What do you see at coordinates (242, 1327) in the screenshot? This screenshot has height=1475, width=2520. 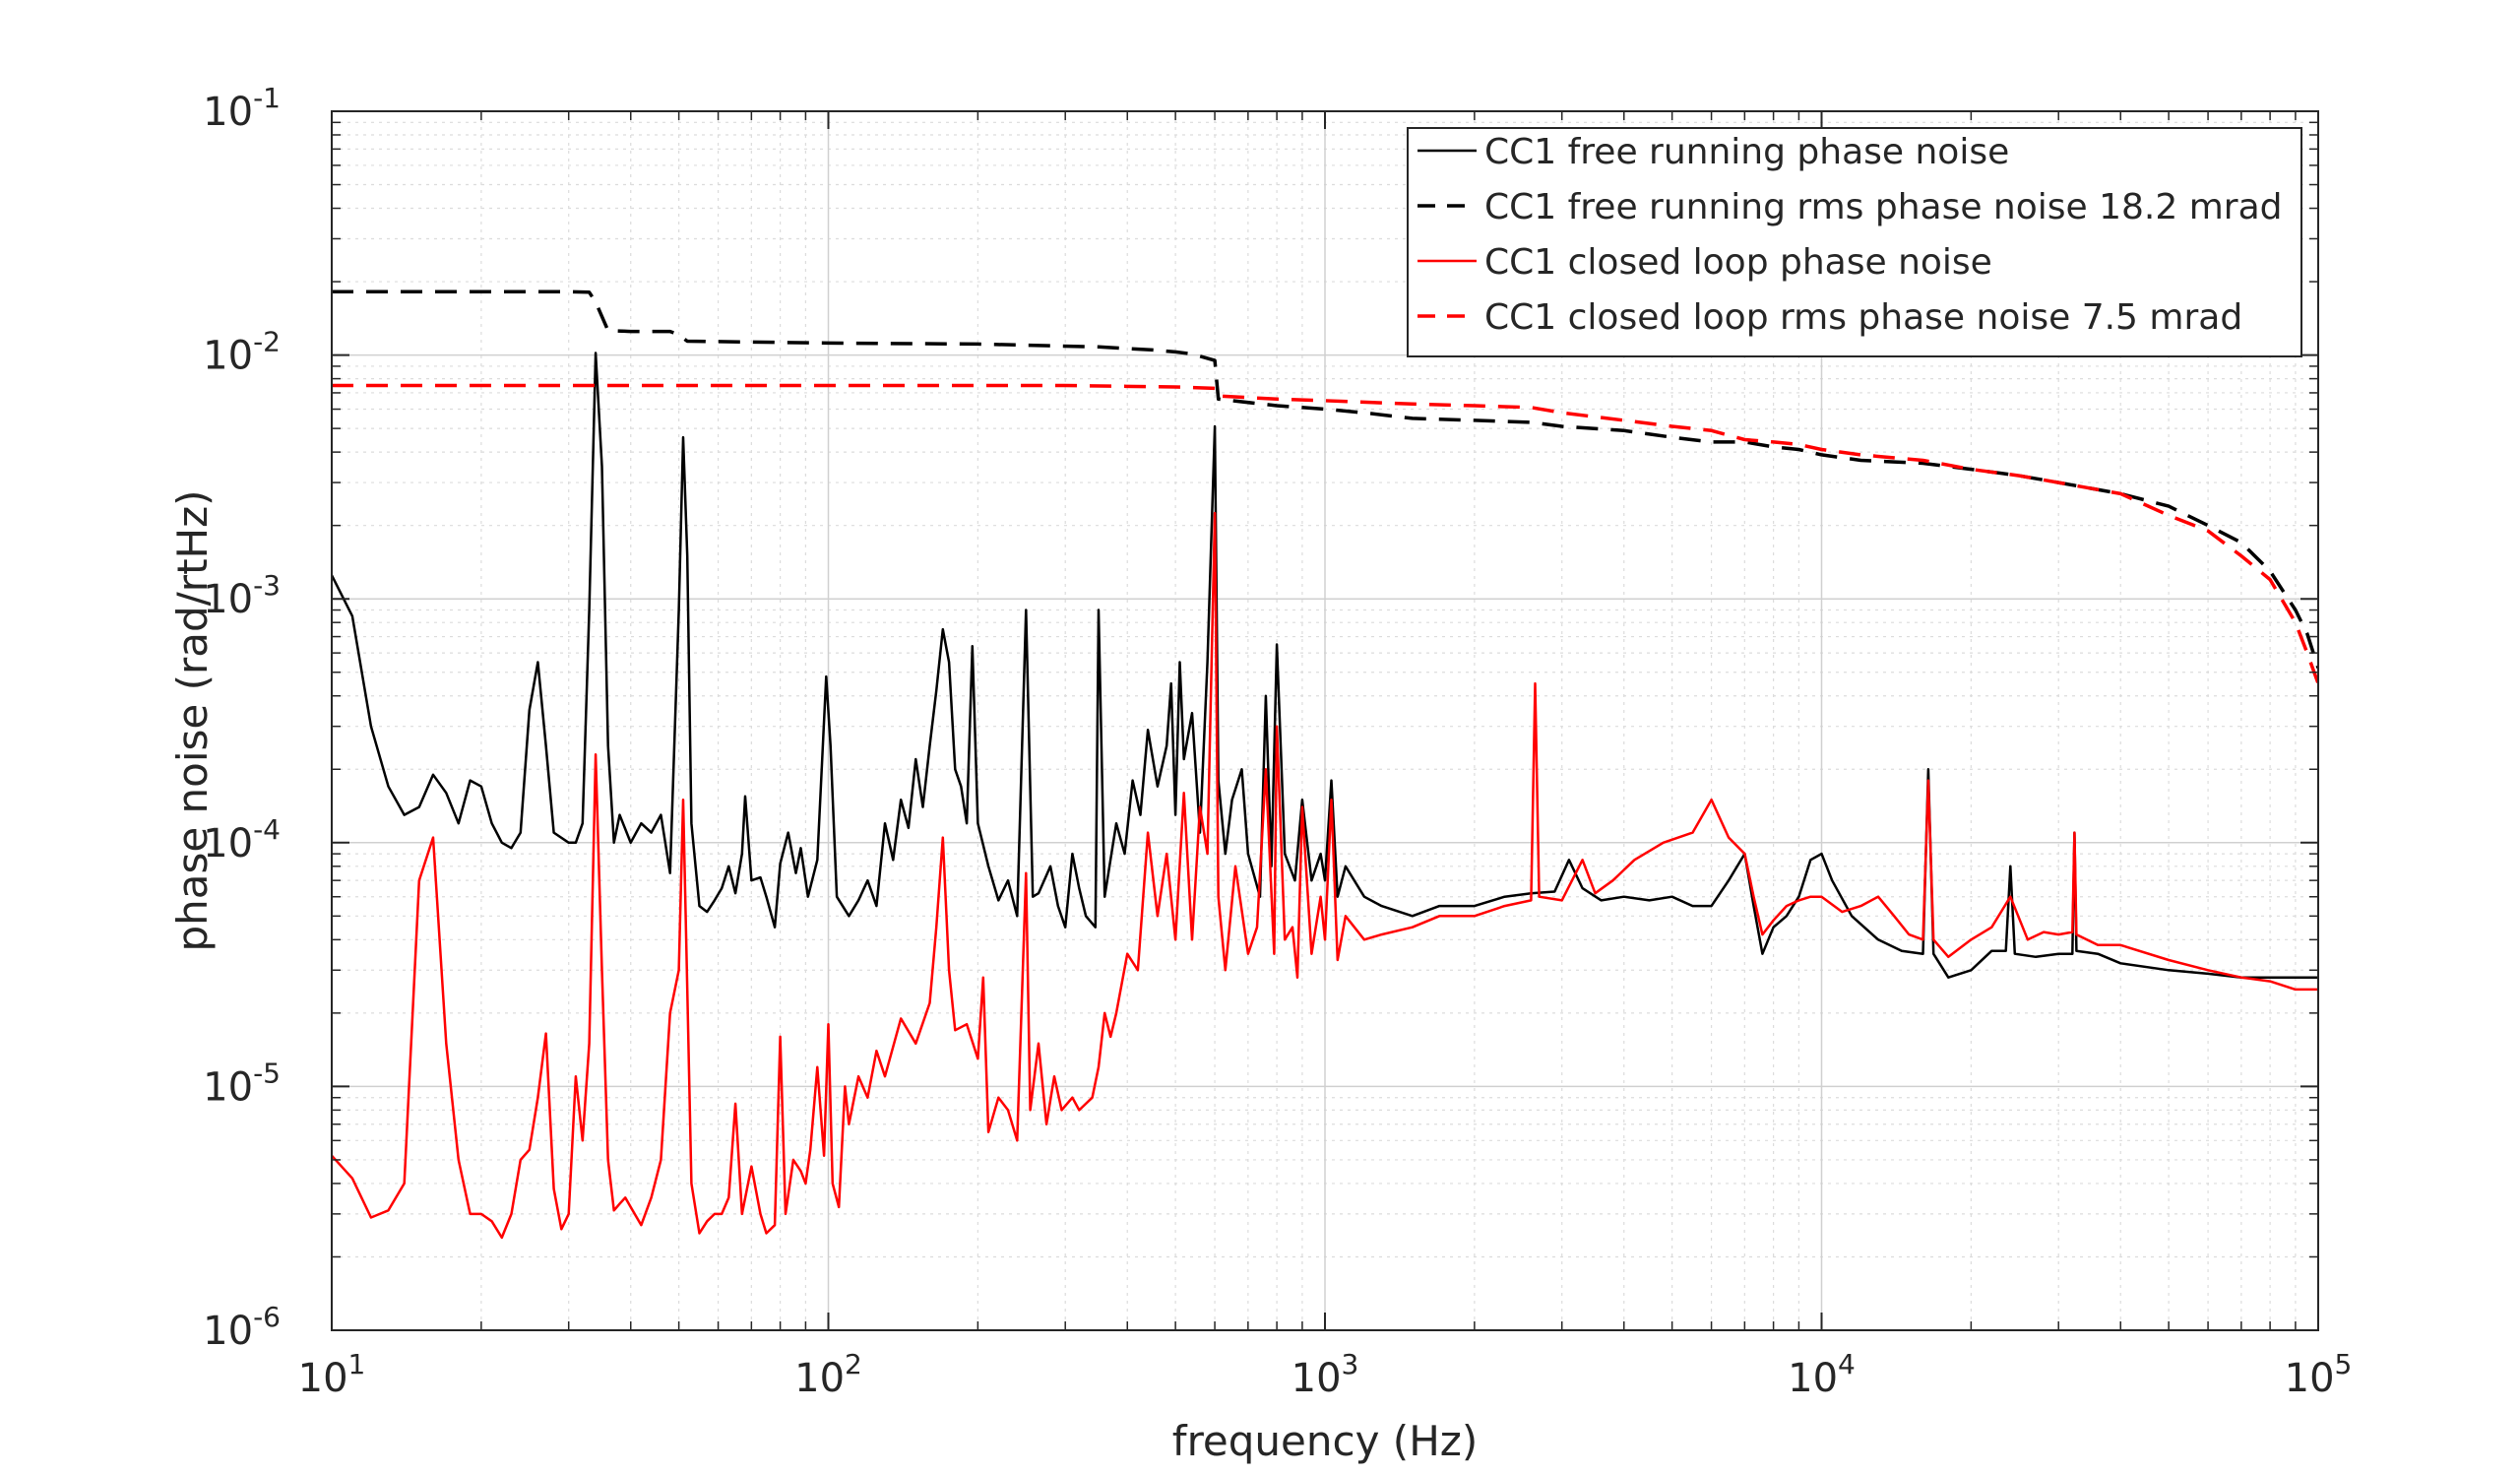 I see `y-tick-label: 10⁻⁶` at bounding box center [242, 1327].